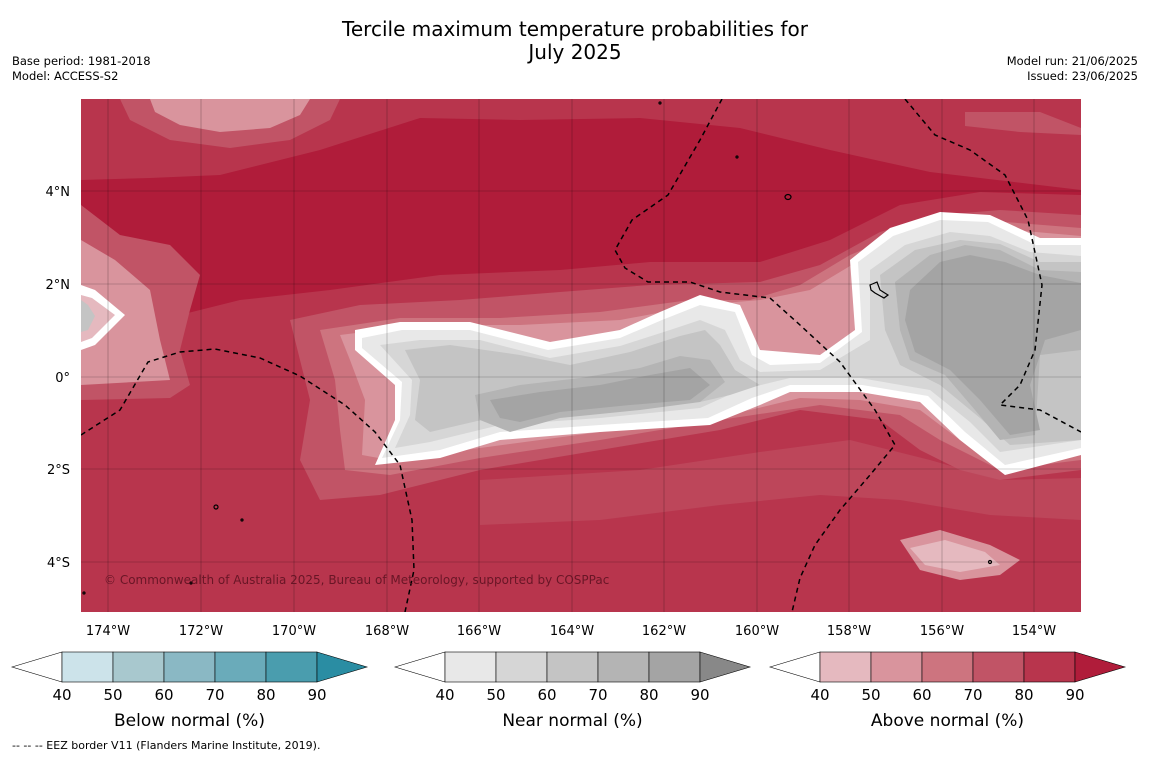  Describe the element at coordinates (189, 691) in the screenshot. I see `colorbar-below: 40 50 60 70 80 90 Below normal (%)` at that location.